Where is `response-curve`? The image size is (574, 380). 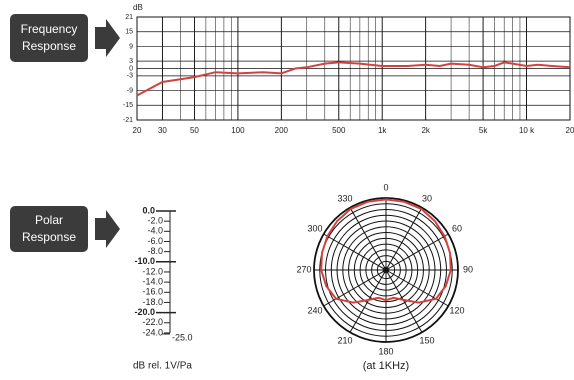
response-curve is located at coordinates (353, 79).